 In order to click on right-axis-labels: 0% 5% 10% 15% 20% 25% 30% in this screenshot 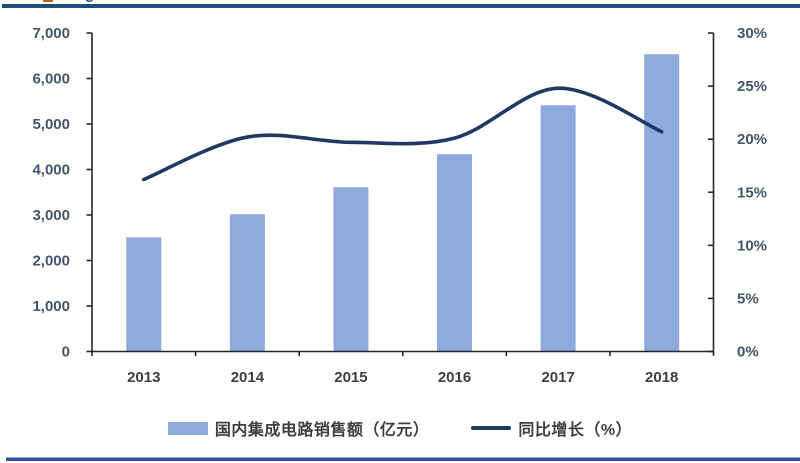, I will do `click(752, 193)`.